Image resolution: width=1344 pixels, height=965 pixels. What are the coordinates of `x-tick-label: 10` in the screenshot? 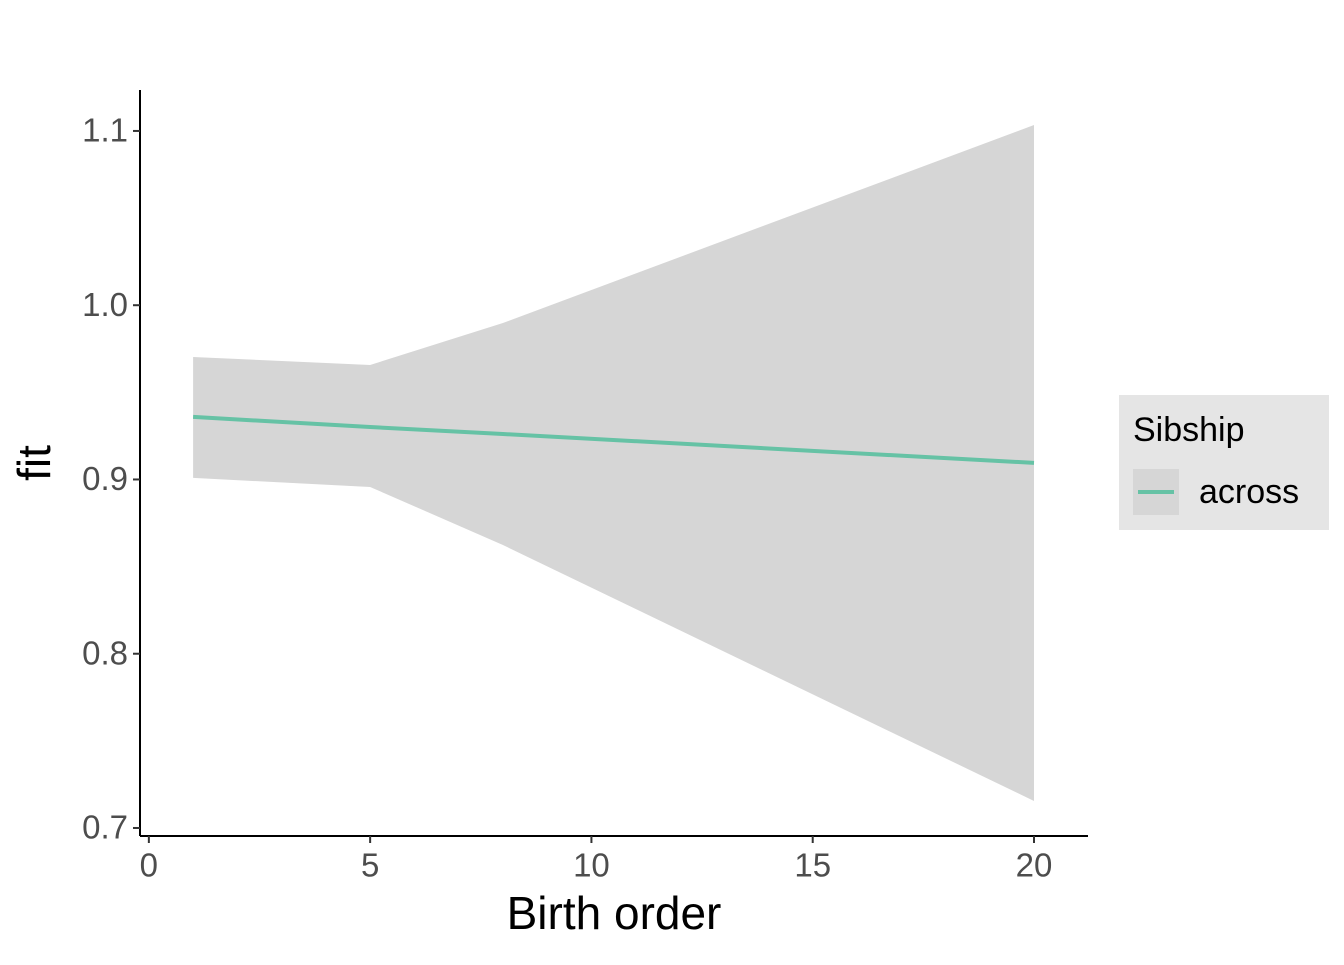 It's located at (591, 865).